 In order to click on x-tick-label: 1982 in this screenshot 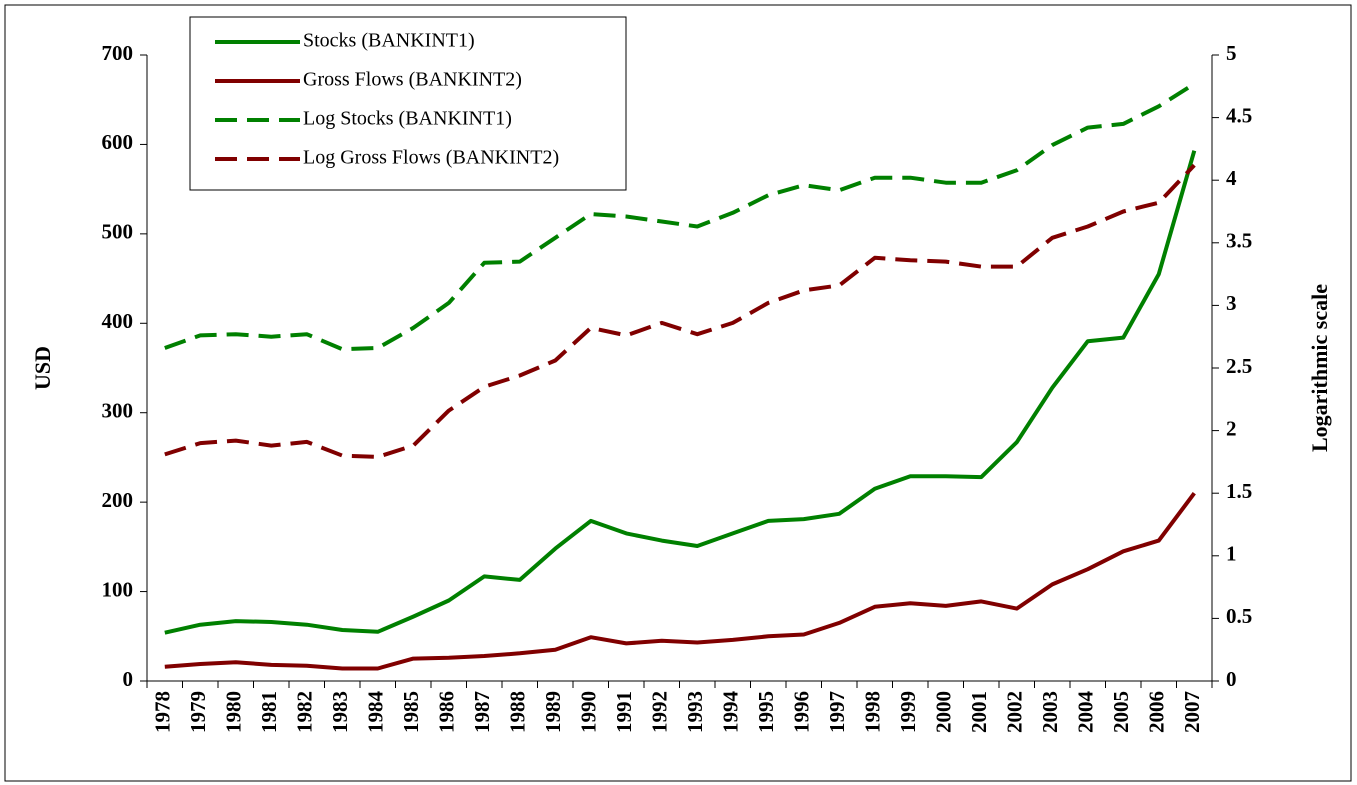, I will do `click(305, 712)`.